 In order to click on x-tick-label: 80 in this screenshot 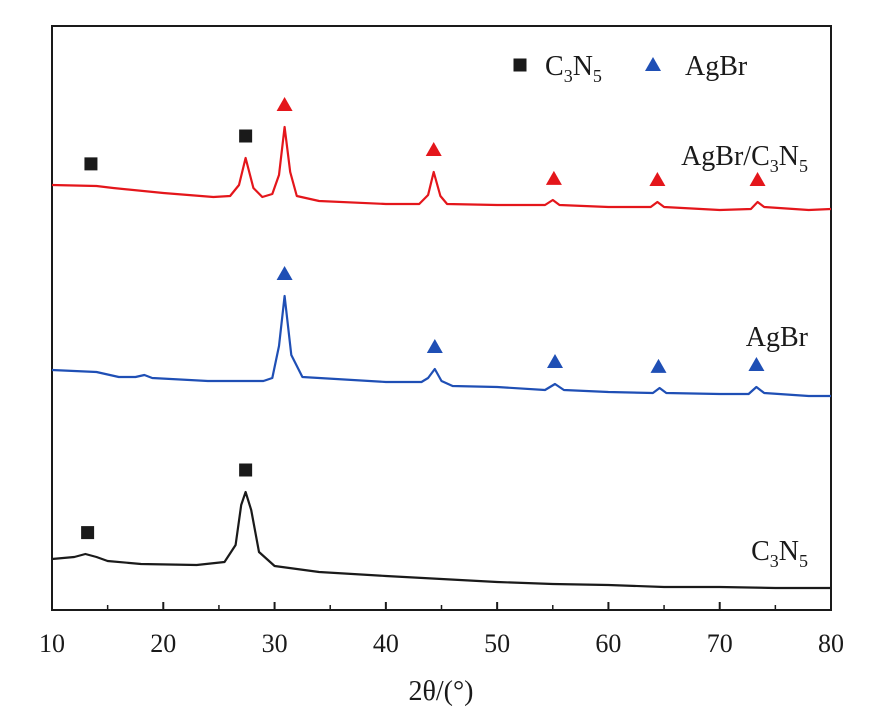, I will do `click(831, 643)`.